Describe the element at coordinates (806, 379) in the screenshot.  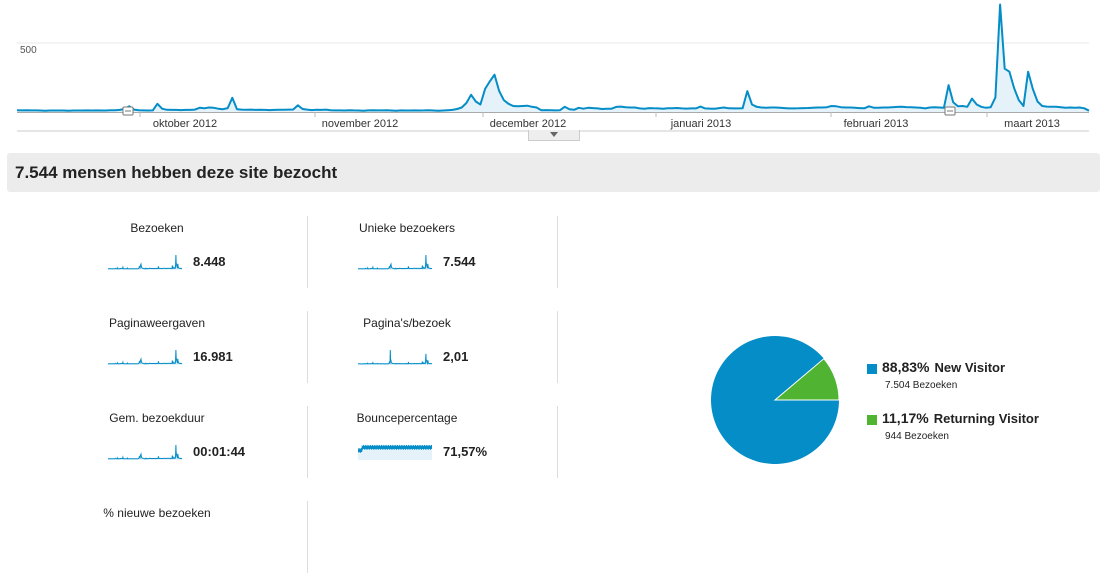
I see `pie-slice-returning-visitor` at that location.